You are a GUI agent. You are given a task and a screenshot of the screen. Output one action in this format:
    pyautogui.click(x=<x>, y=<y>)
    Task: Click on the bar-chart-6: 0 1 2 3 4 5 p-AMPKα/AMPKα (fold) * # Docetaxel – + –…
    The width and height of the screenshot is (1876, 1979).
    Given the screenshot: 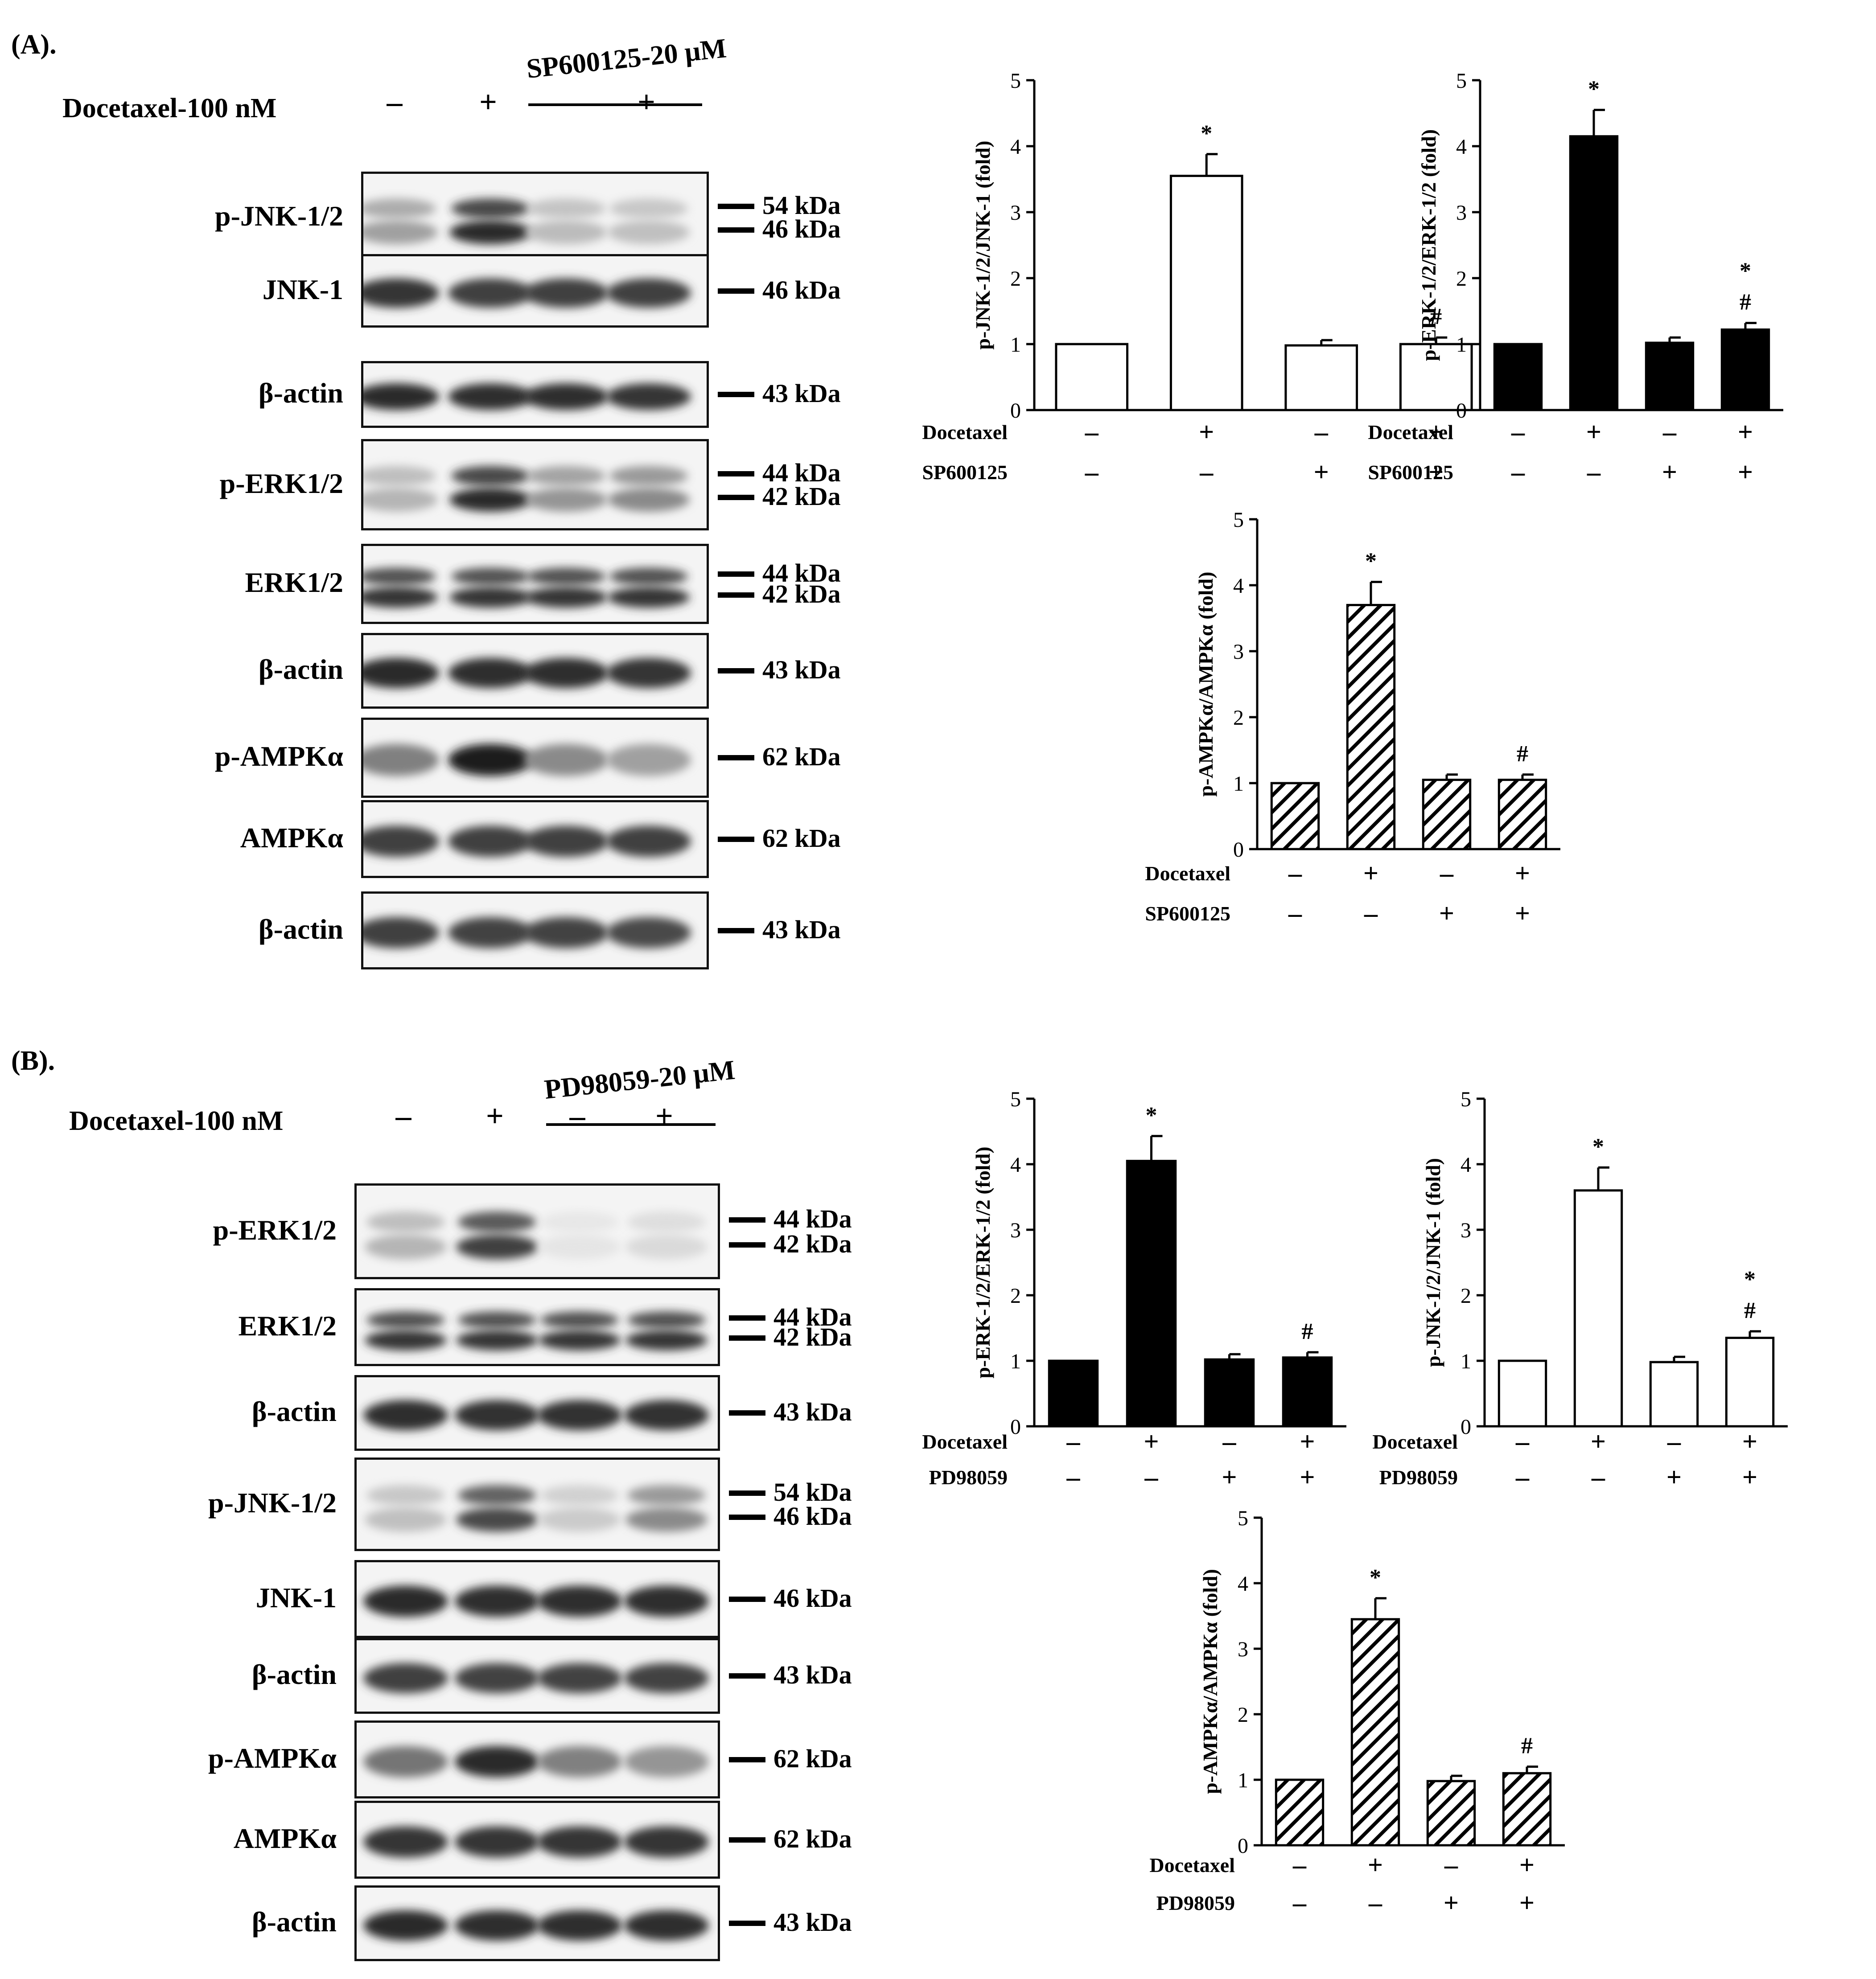 What is the action you would take?
    pyautogui.click(x=1357, y=1712)
    